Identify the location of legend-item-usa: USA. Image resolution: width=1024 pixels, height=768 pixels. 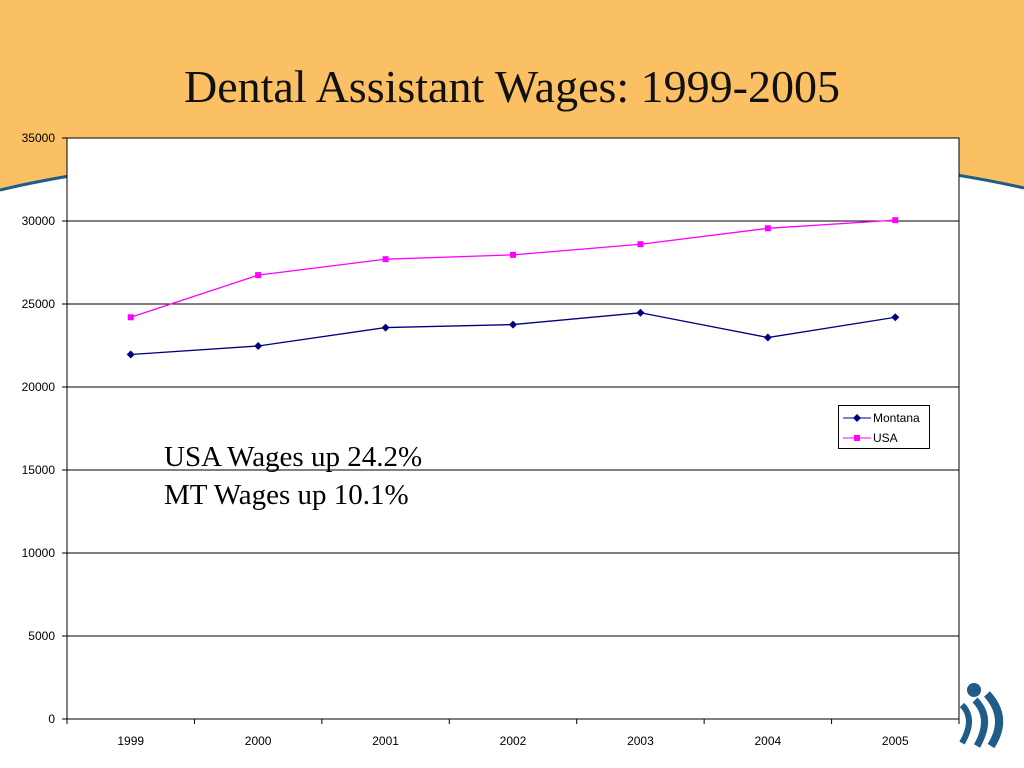
(870, 438).